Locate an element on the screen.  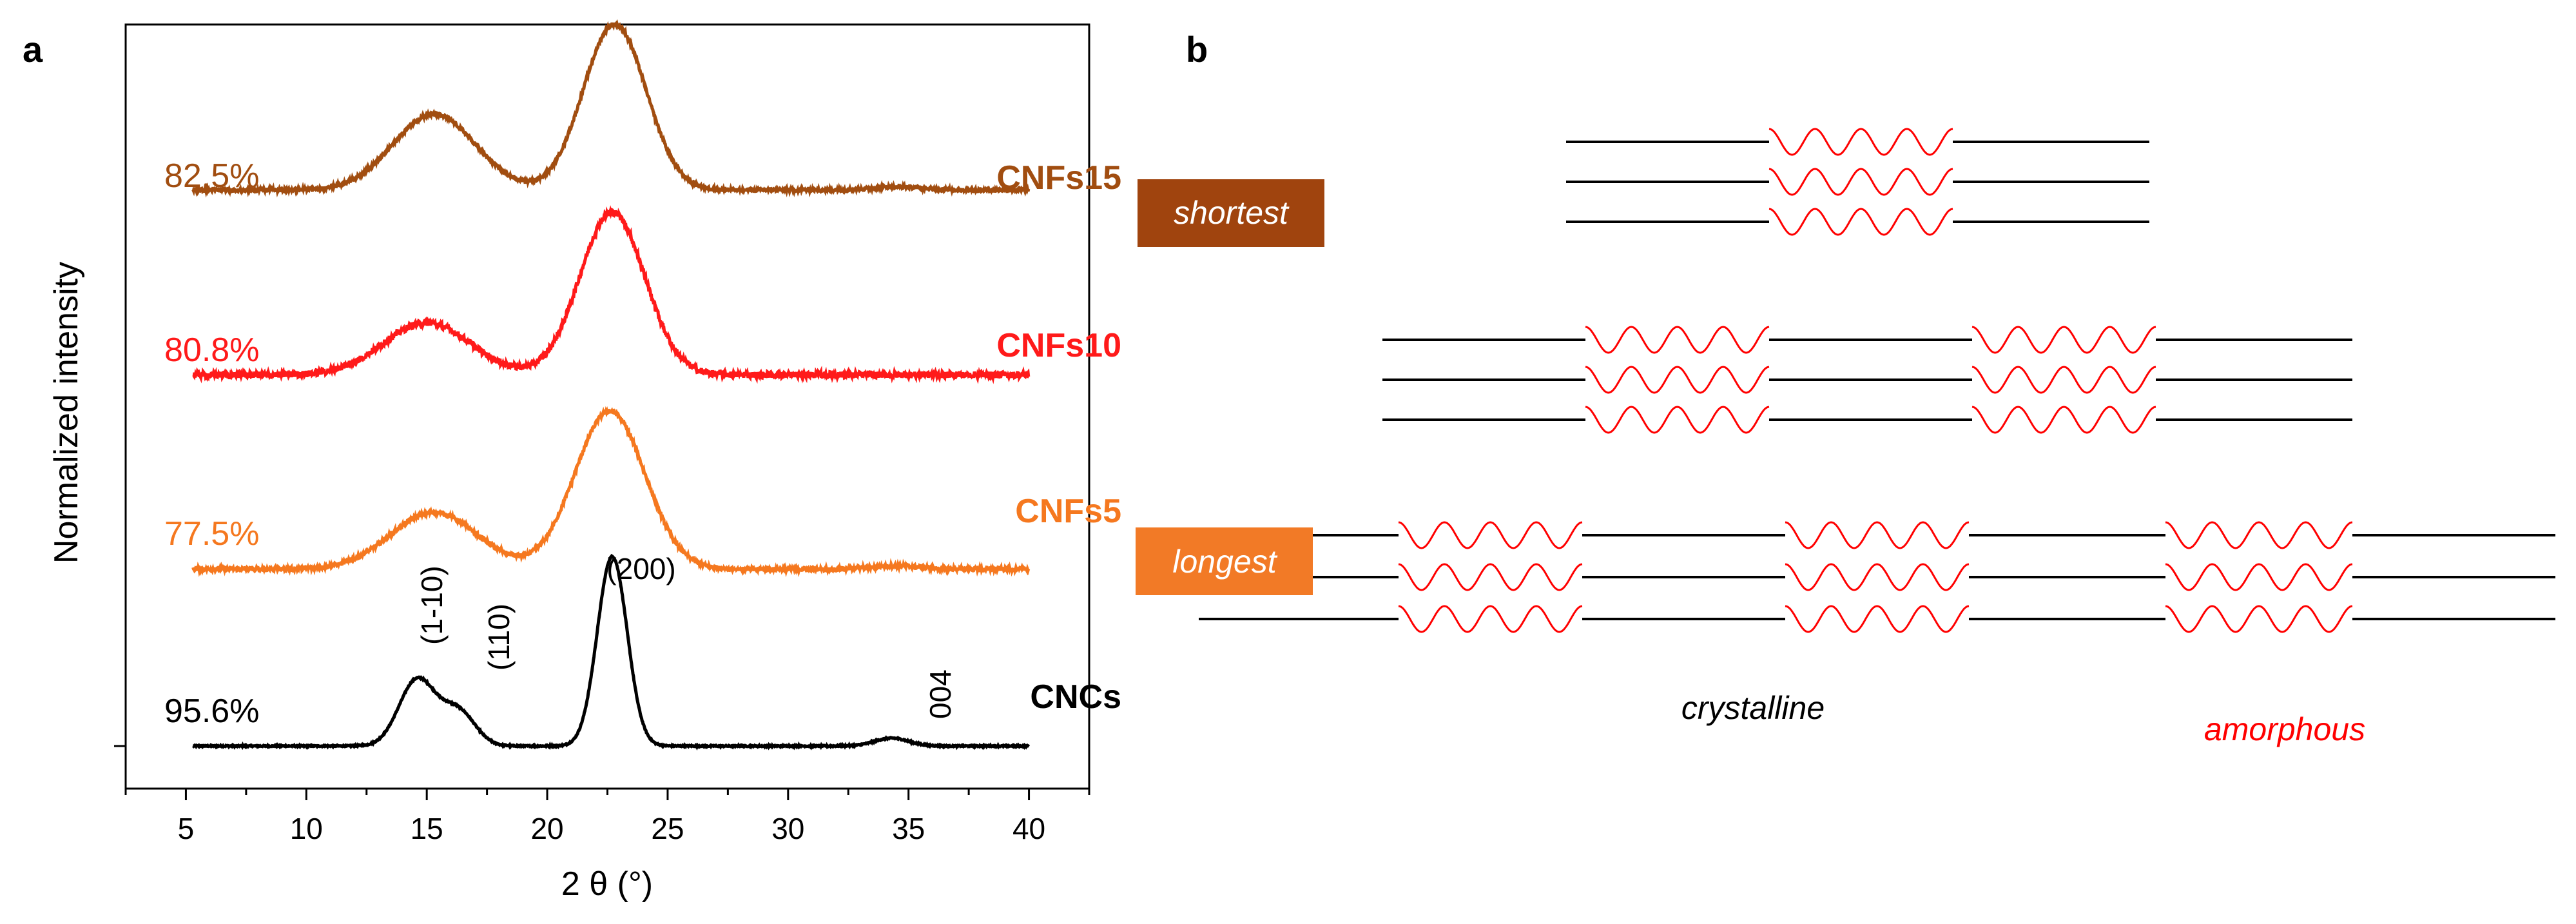
legend-crystalline: crystalline is located at coordinates (1753, 708).